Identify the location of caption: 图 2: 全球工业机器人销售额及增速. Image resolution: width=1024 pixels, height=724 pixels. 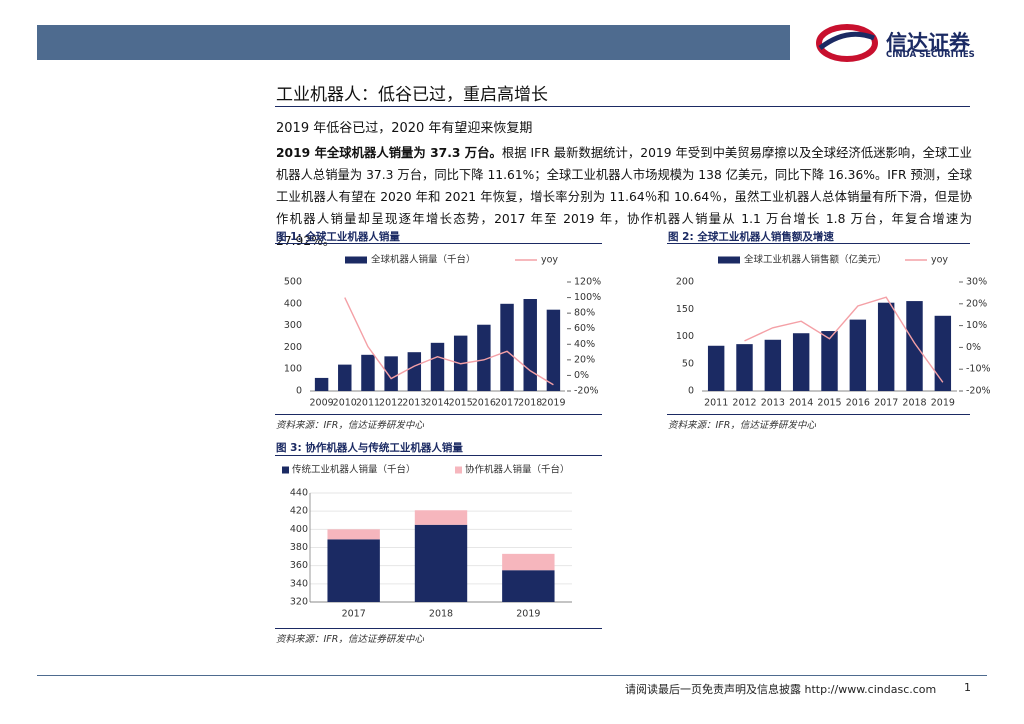
(751, 237).